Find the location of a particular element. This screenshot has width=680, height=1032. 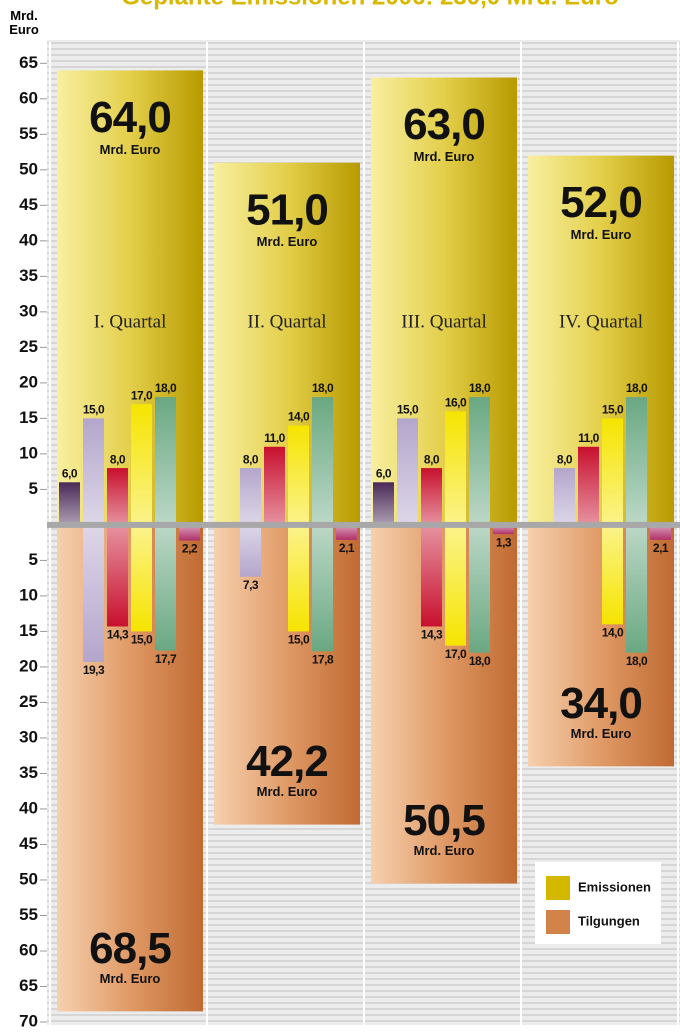

legend: Emissionen Tilgungen is located at coordinates (598, 903).